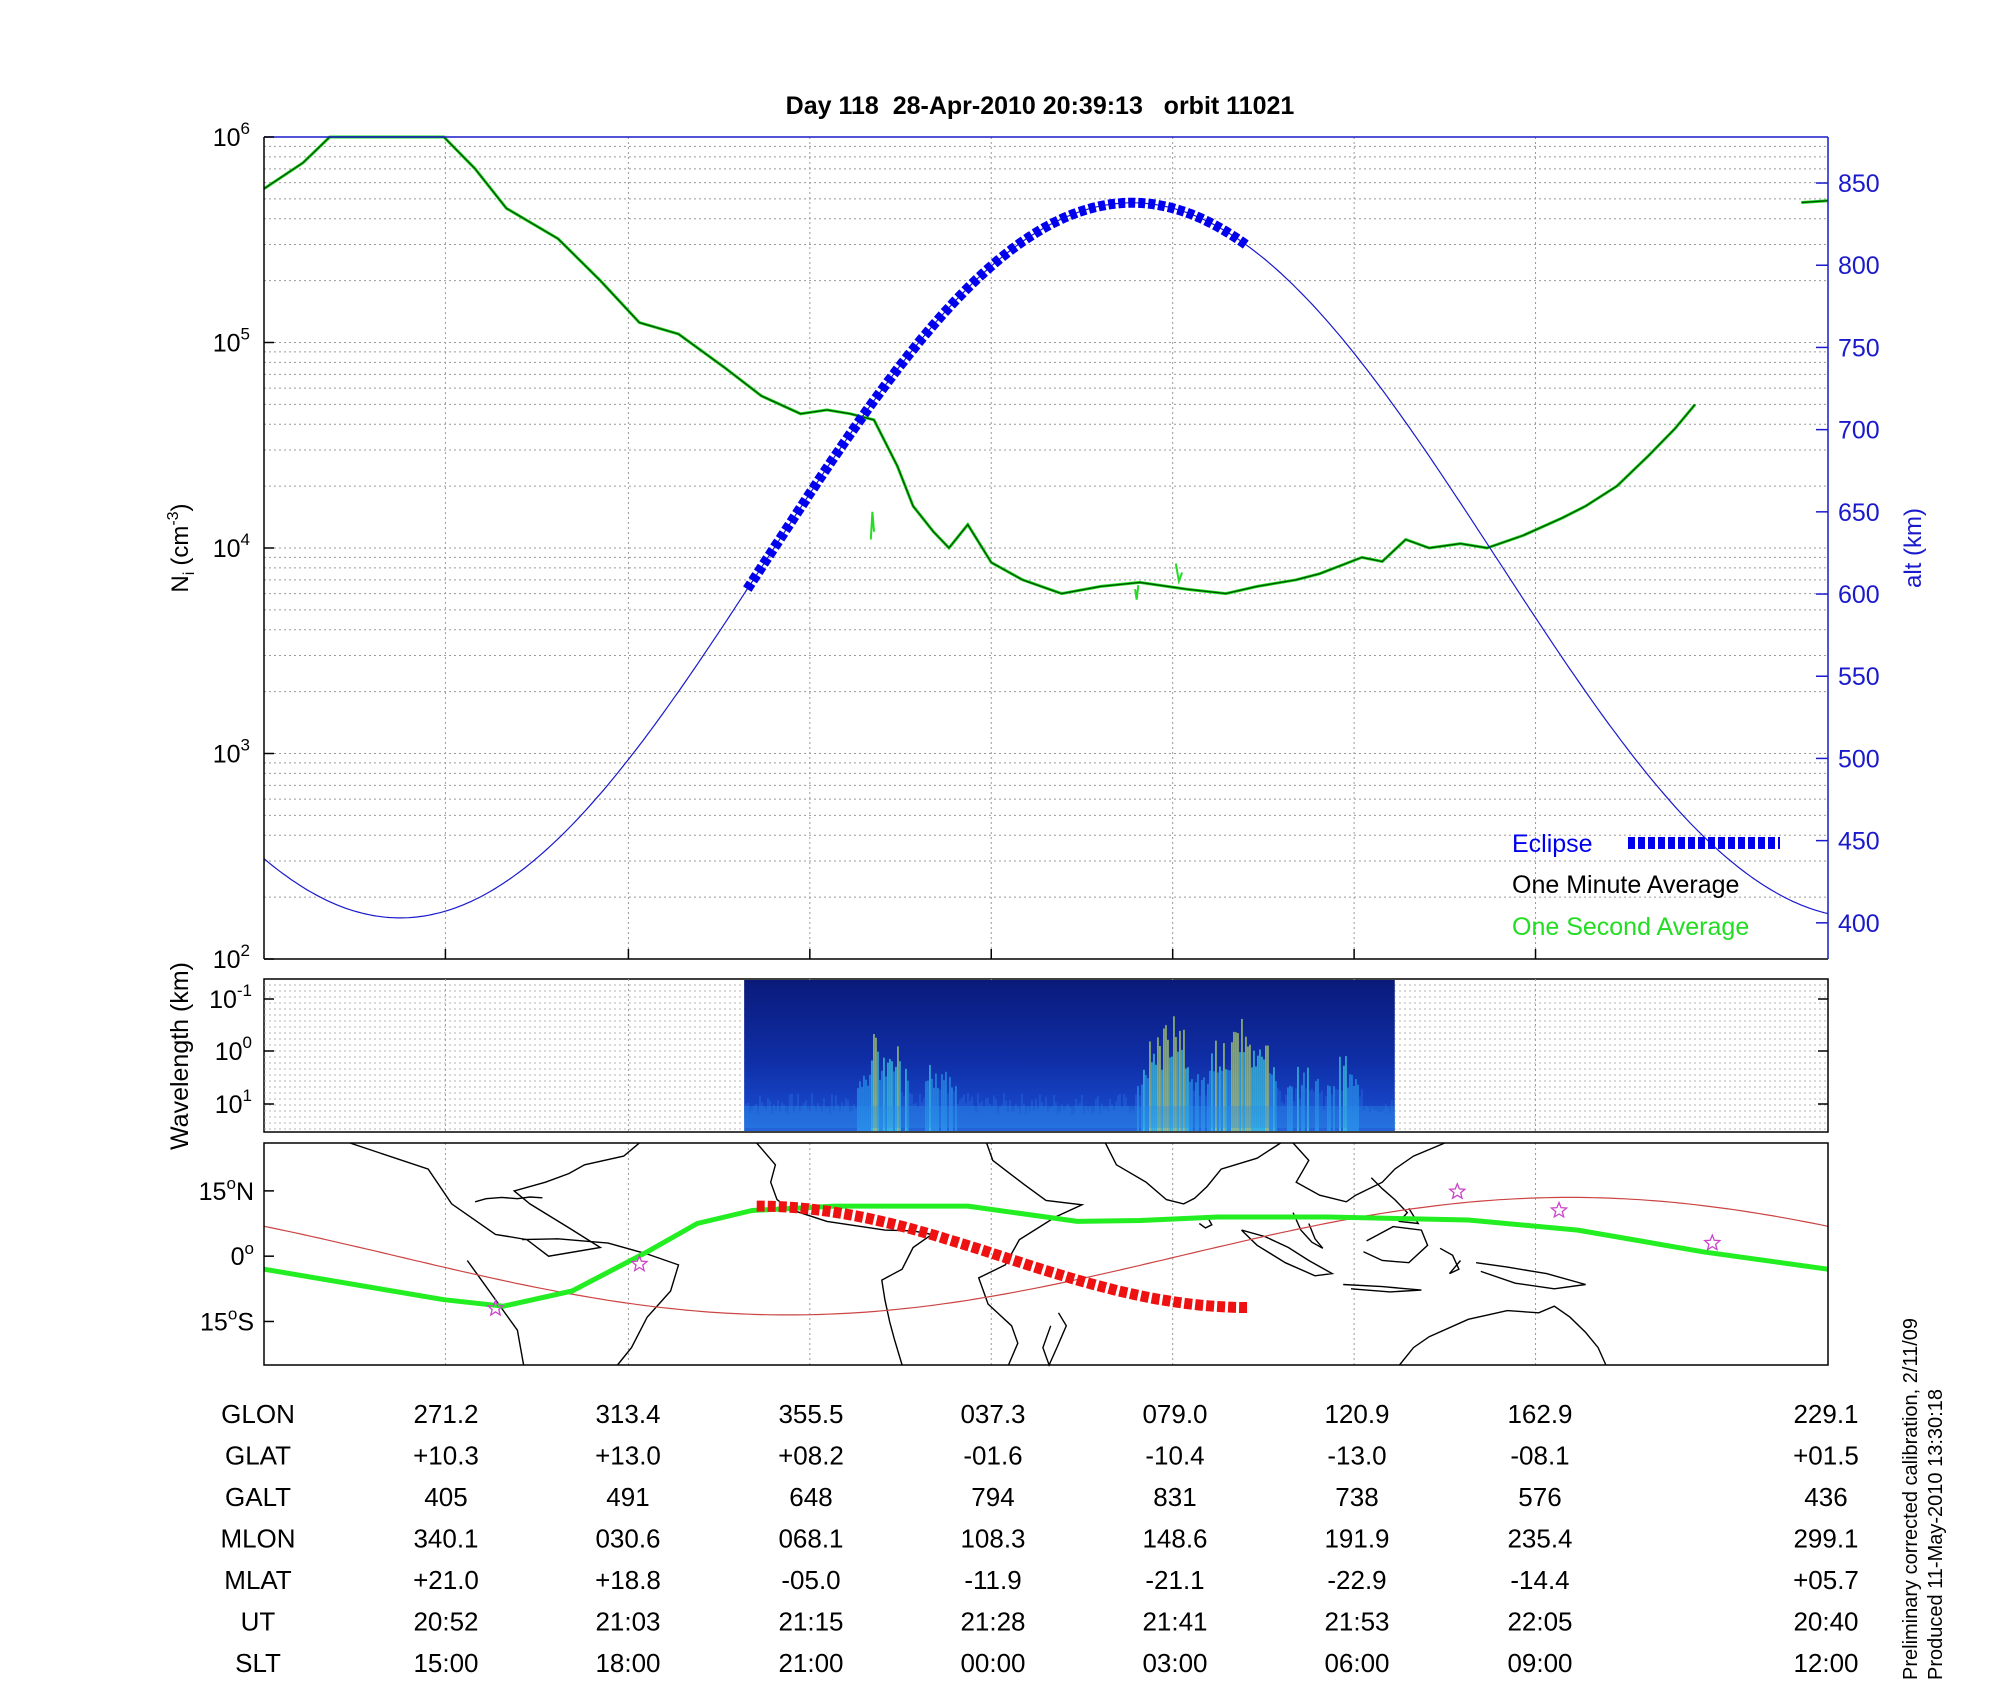 The width and height of the screenshot is (2000, 1700). I want to click on one-minute-line, so click(1815, 202).